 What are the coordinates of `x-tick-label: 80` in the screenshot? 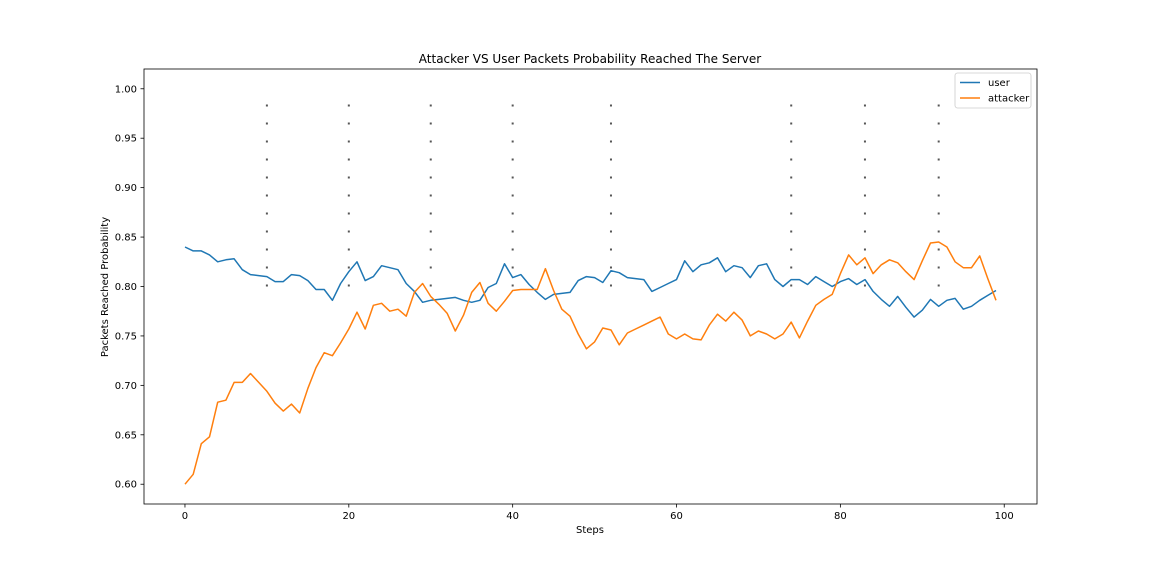 It's located at (840, 516).